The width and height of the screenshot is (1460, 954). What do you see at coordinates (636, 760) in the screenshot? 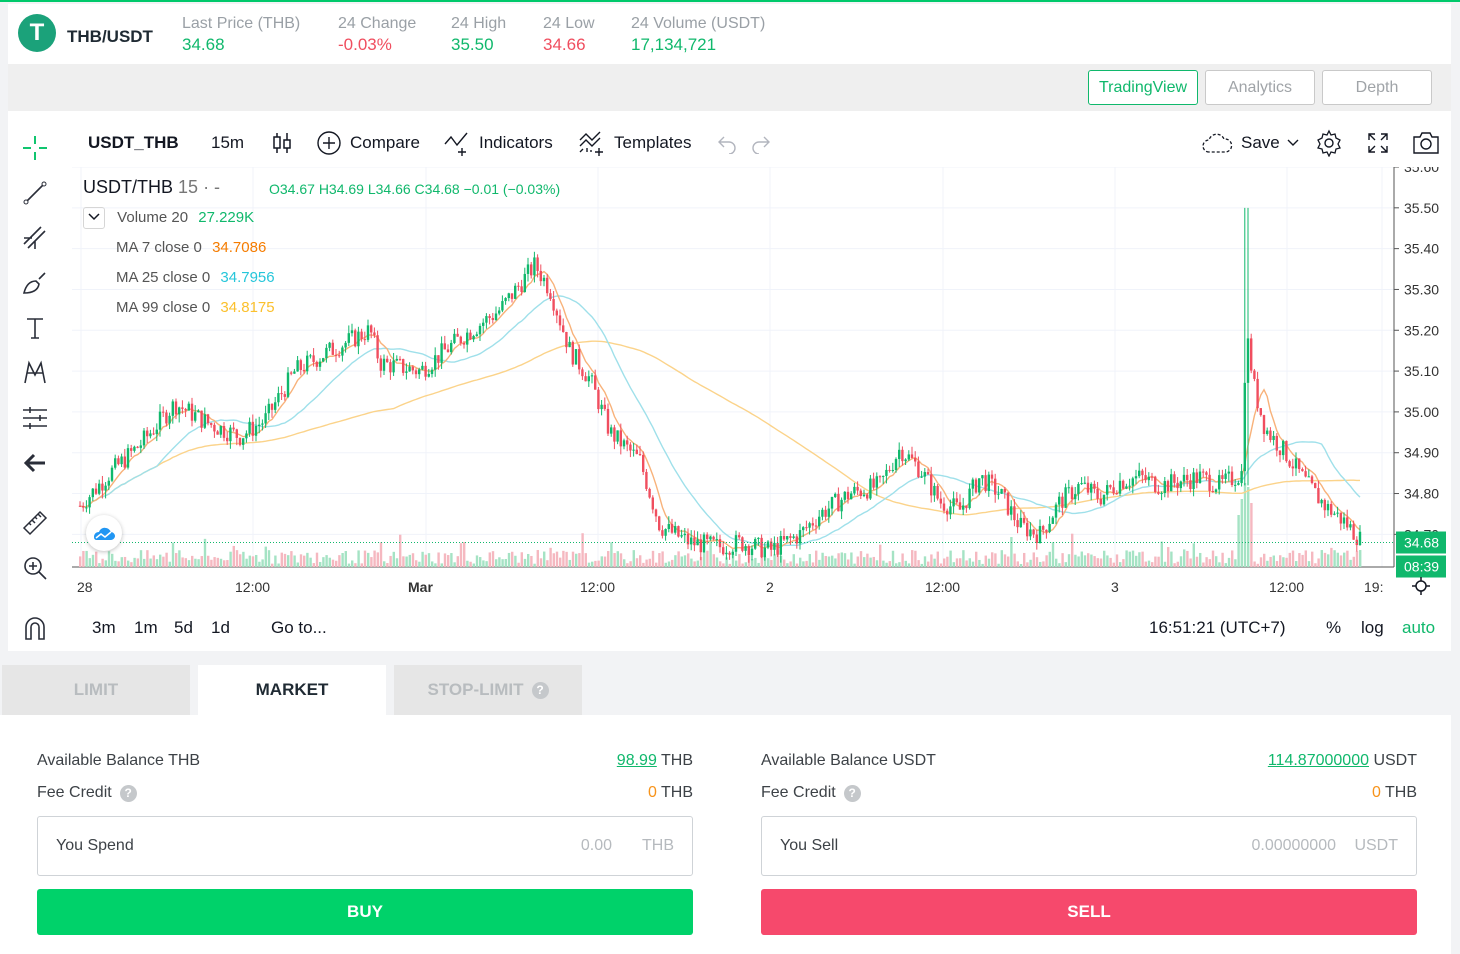
I see `buy-balance-value-link: 98.99` at bounding box center [636, 760].